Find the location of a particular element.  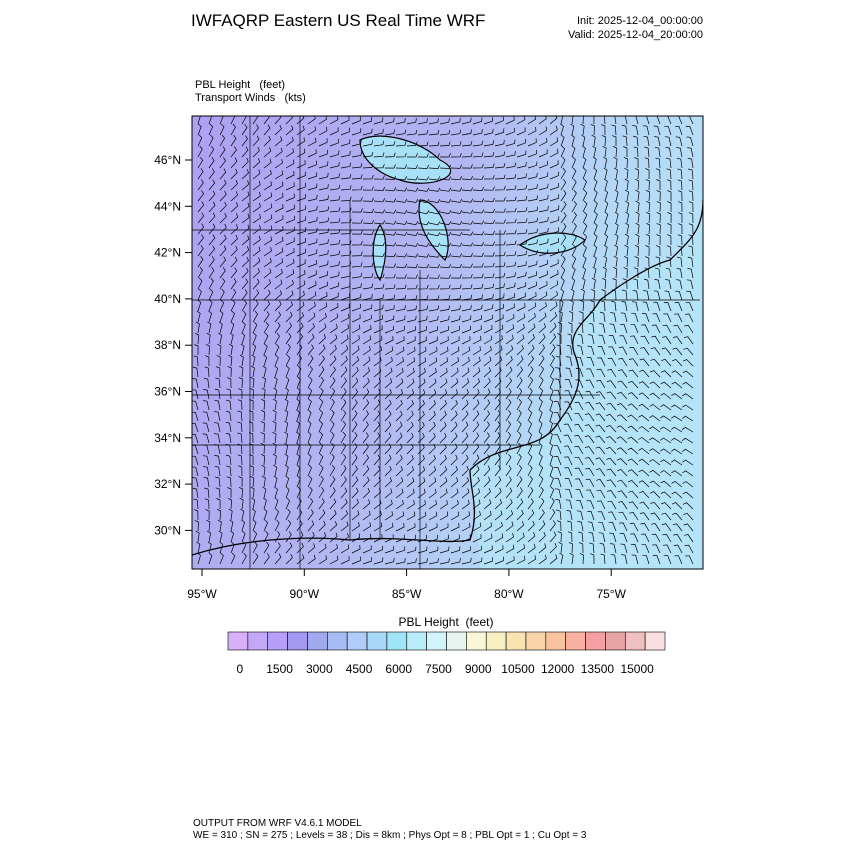

colorbar-label: 15000 is located at coordinates (637, 669).